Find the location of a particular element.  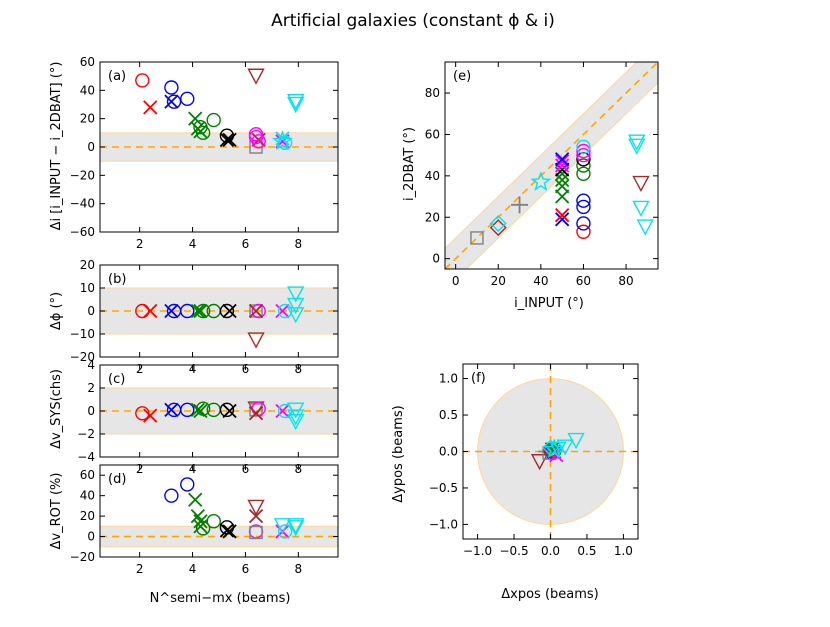

panel-d: 2 4 6 8 −20 0 20 40 60 (d) is located at coordinates (204, 520).